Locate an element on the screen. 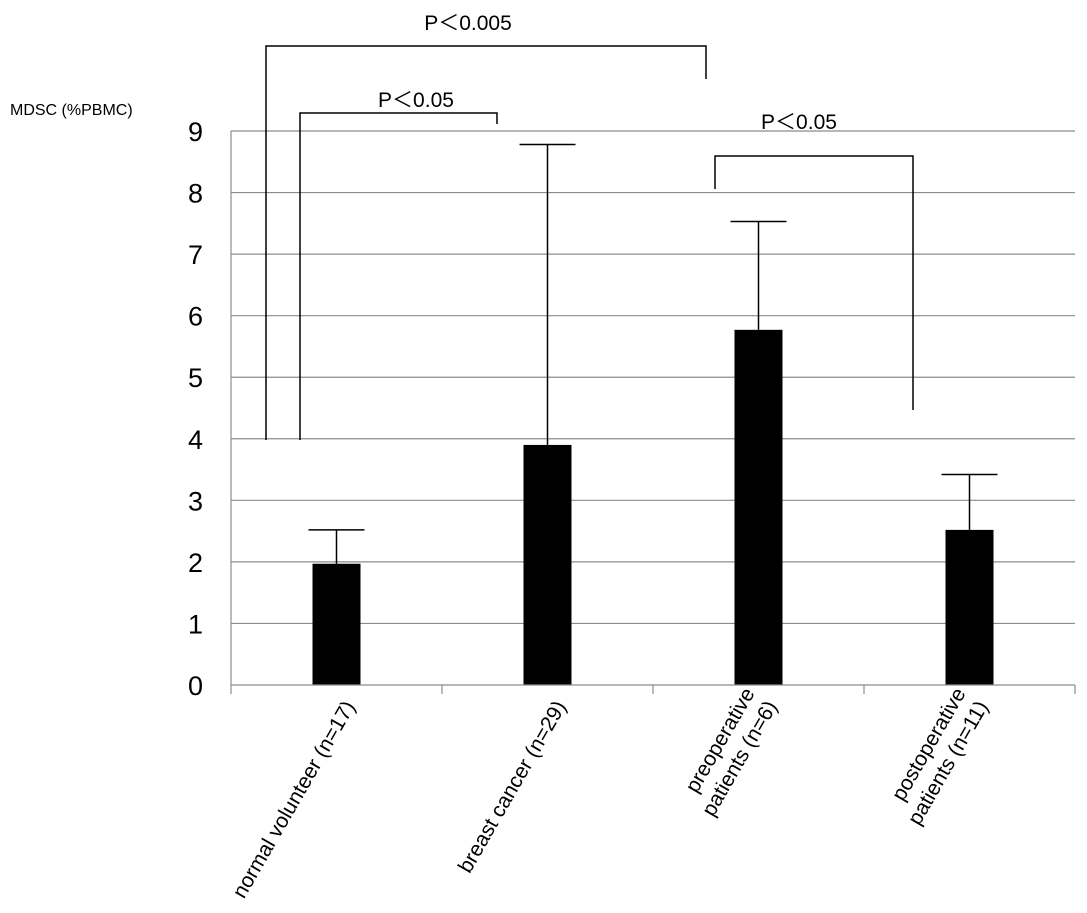 This screenshot has height=913, width=1087. category-label-line: normal volunteer (n=17) is located at coordinates (294, 799).